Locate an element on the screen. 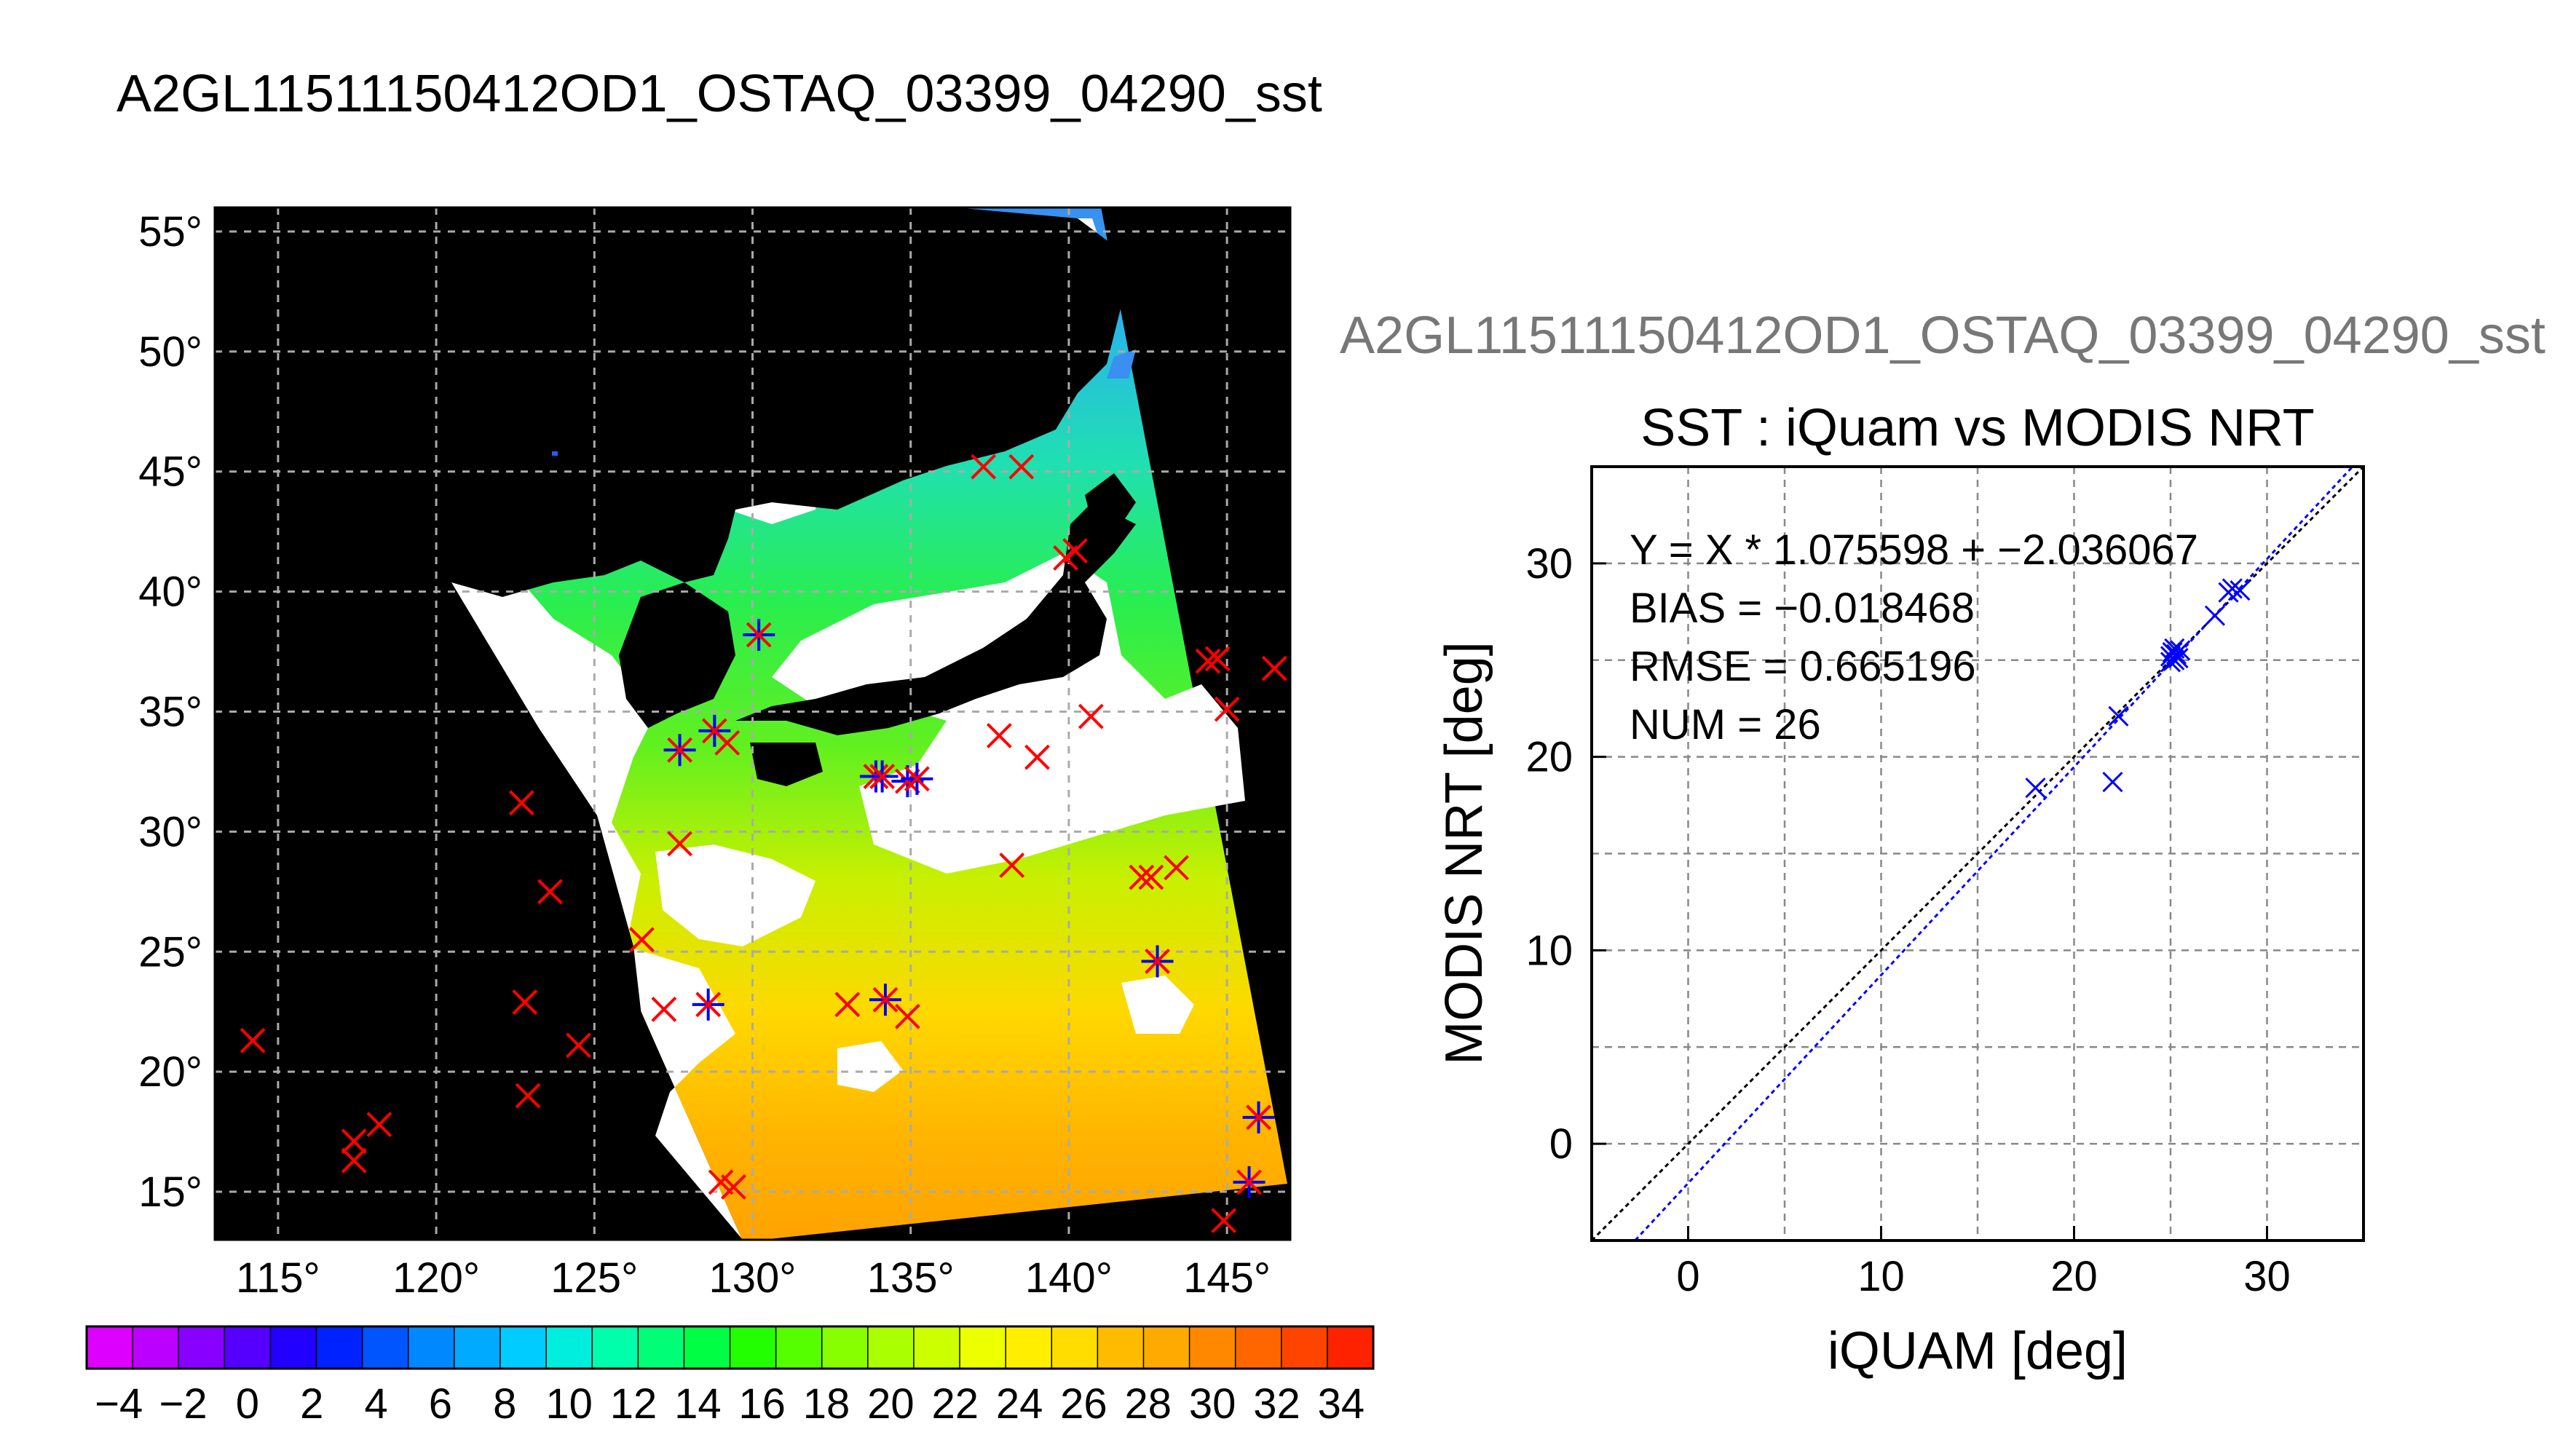  colorbar: −4 −2 0 2 4 6 8 10 12 14 16 18 20 22 24 26 28 30 32 34 is located at coordinates (730, 1376).